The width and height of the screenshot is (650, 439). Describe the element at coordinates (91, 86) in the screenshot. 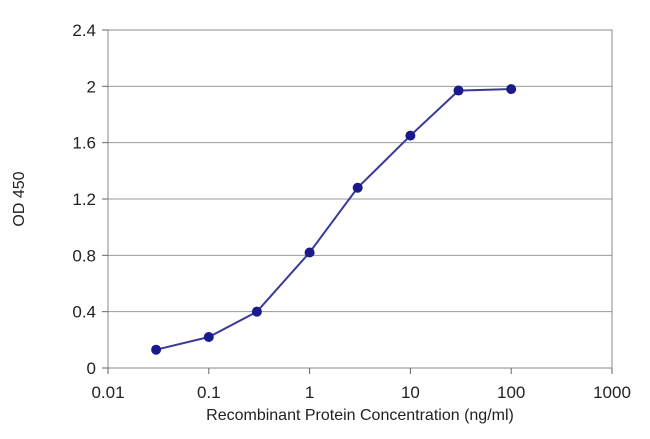

I see `y-tick-label: 2` at that location.